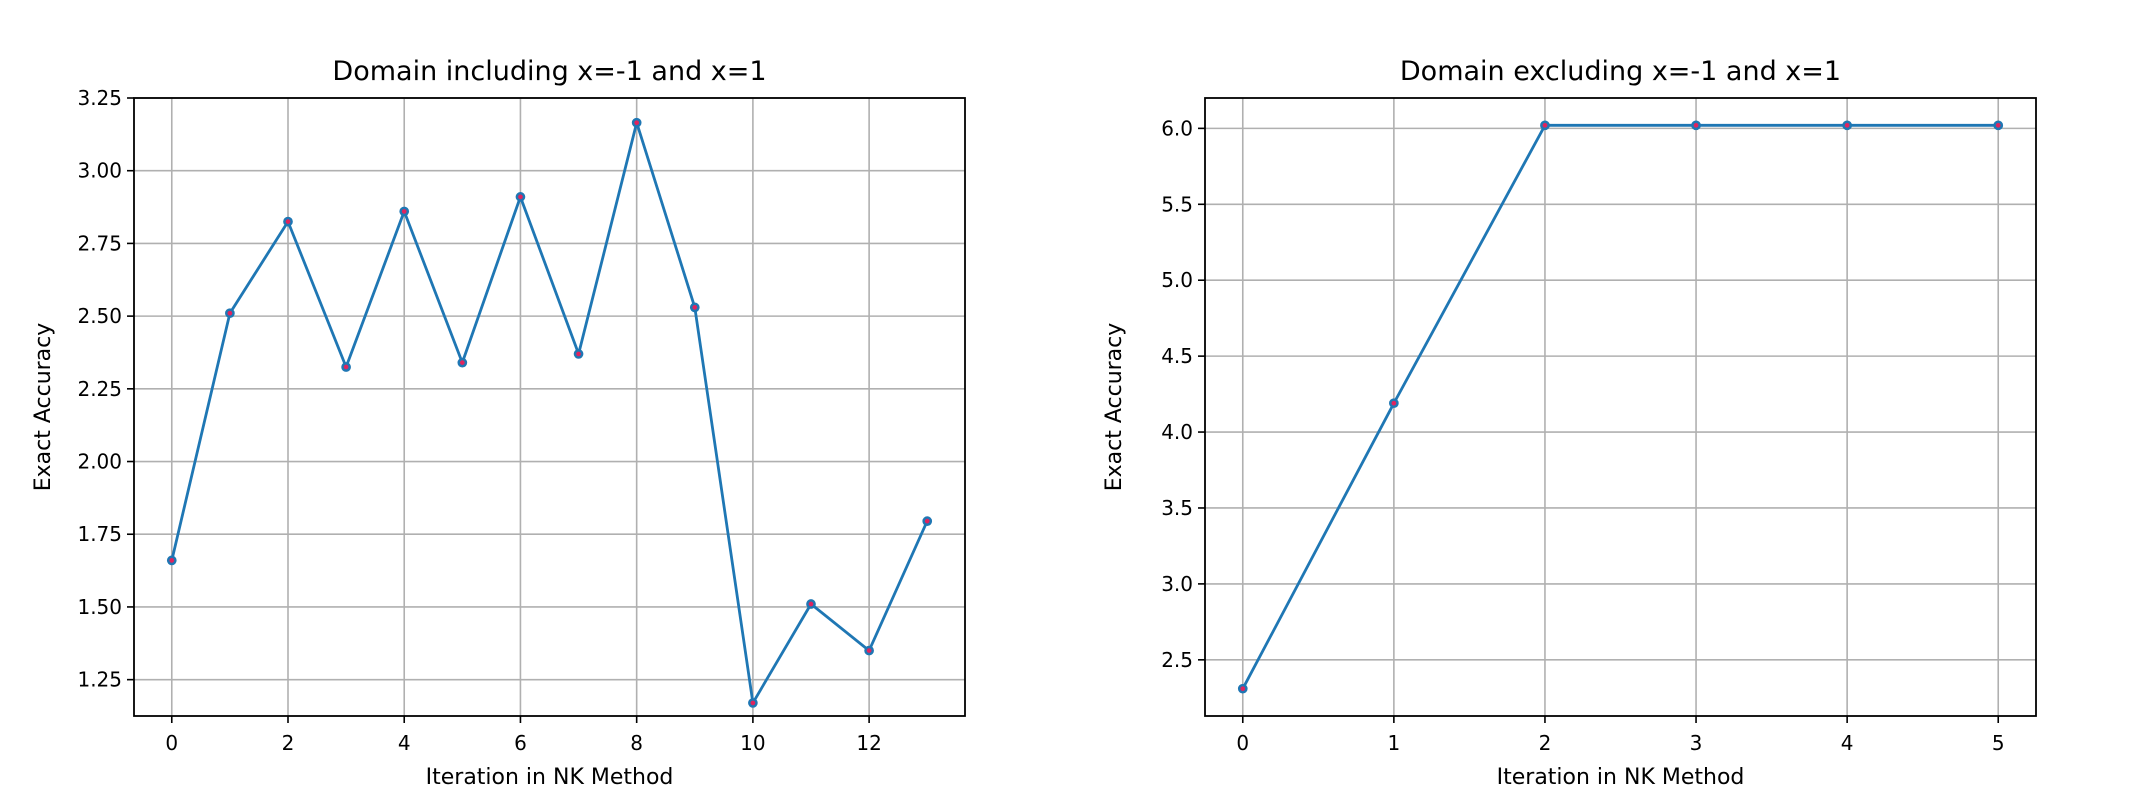  I want to click on y-tick-label: 3.00, so click(99, 171).